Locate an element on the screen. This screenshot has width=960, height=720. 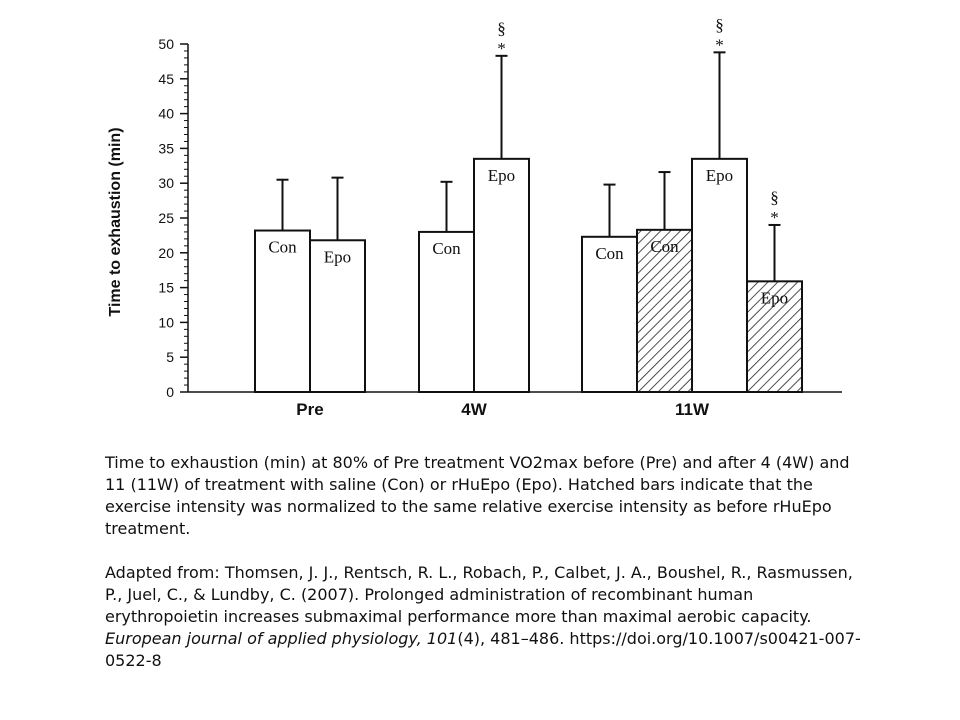
x-group-label: Pre is located at coordinates (309, 409).